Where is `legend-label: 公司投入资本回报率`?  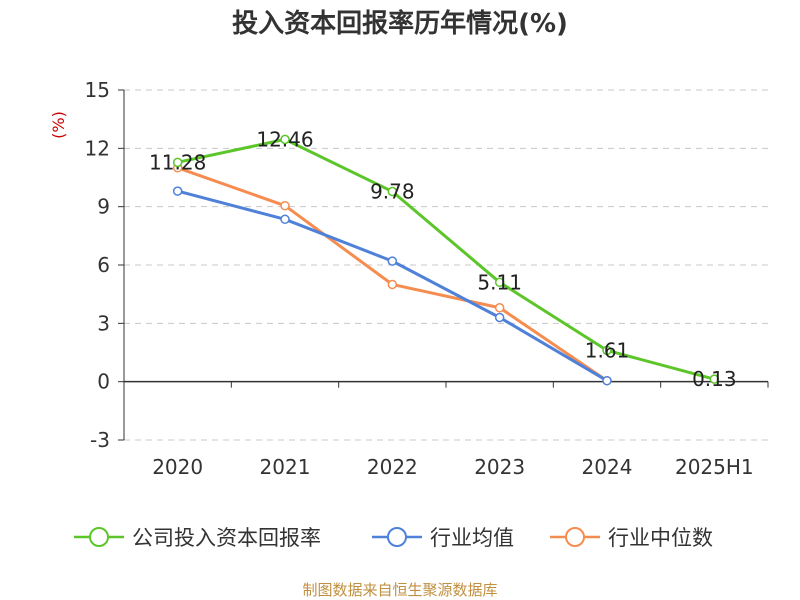 legend-label: 公司投入资本回报率 is located at coordinates (226, 538).